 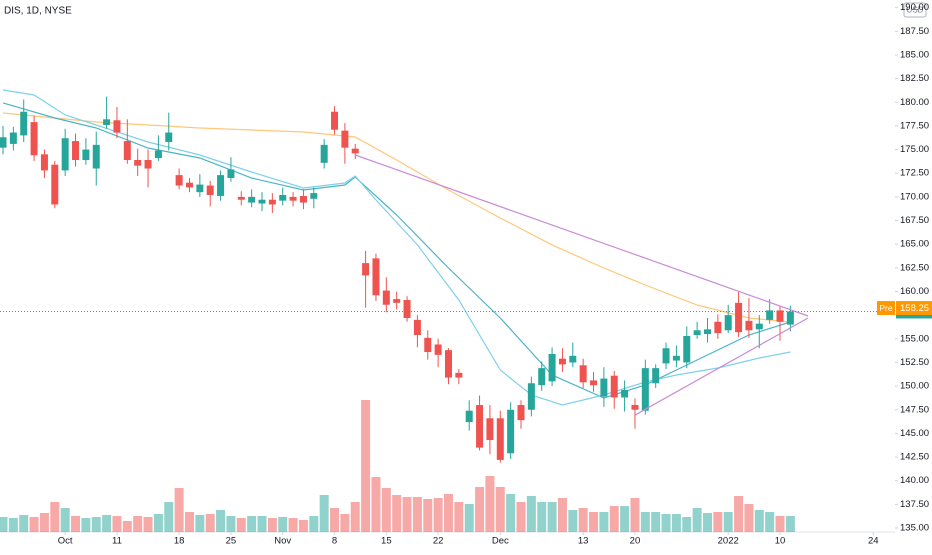 What do you see at coordinates (914, 31) in the screenshot?
I see `y-tick-label: 187.50` at bounding box center [914, 31].